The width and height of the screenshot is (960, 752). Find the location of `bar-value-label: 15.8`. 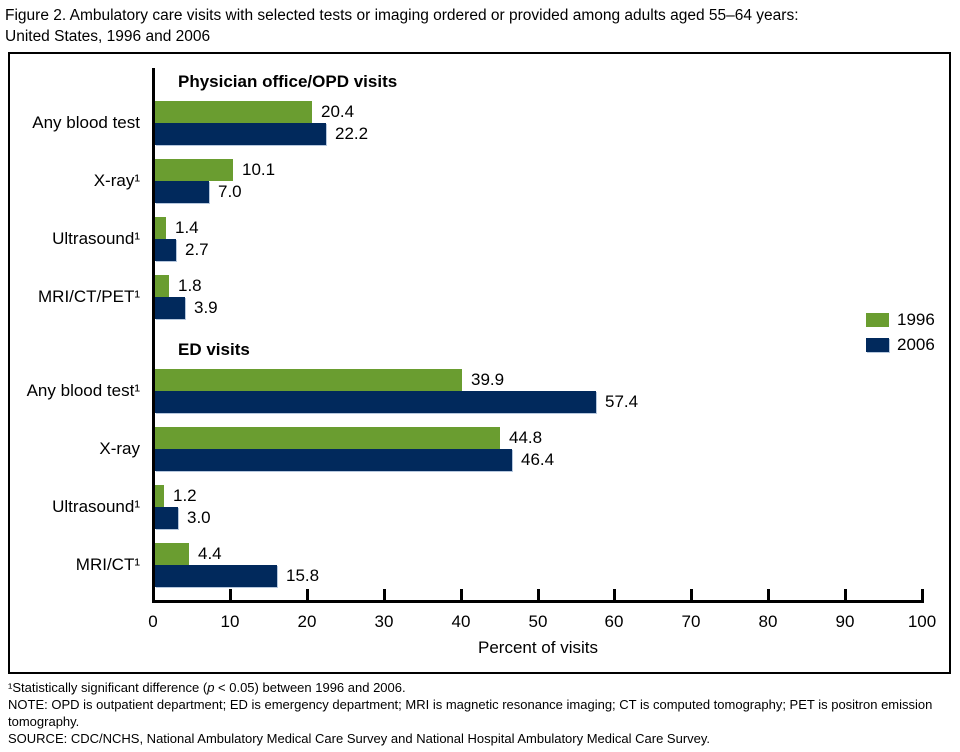

bar-value-label: 15.8 is located at coordinates (303, 575).